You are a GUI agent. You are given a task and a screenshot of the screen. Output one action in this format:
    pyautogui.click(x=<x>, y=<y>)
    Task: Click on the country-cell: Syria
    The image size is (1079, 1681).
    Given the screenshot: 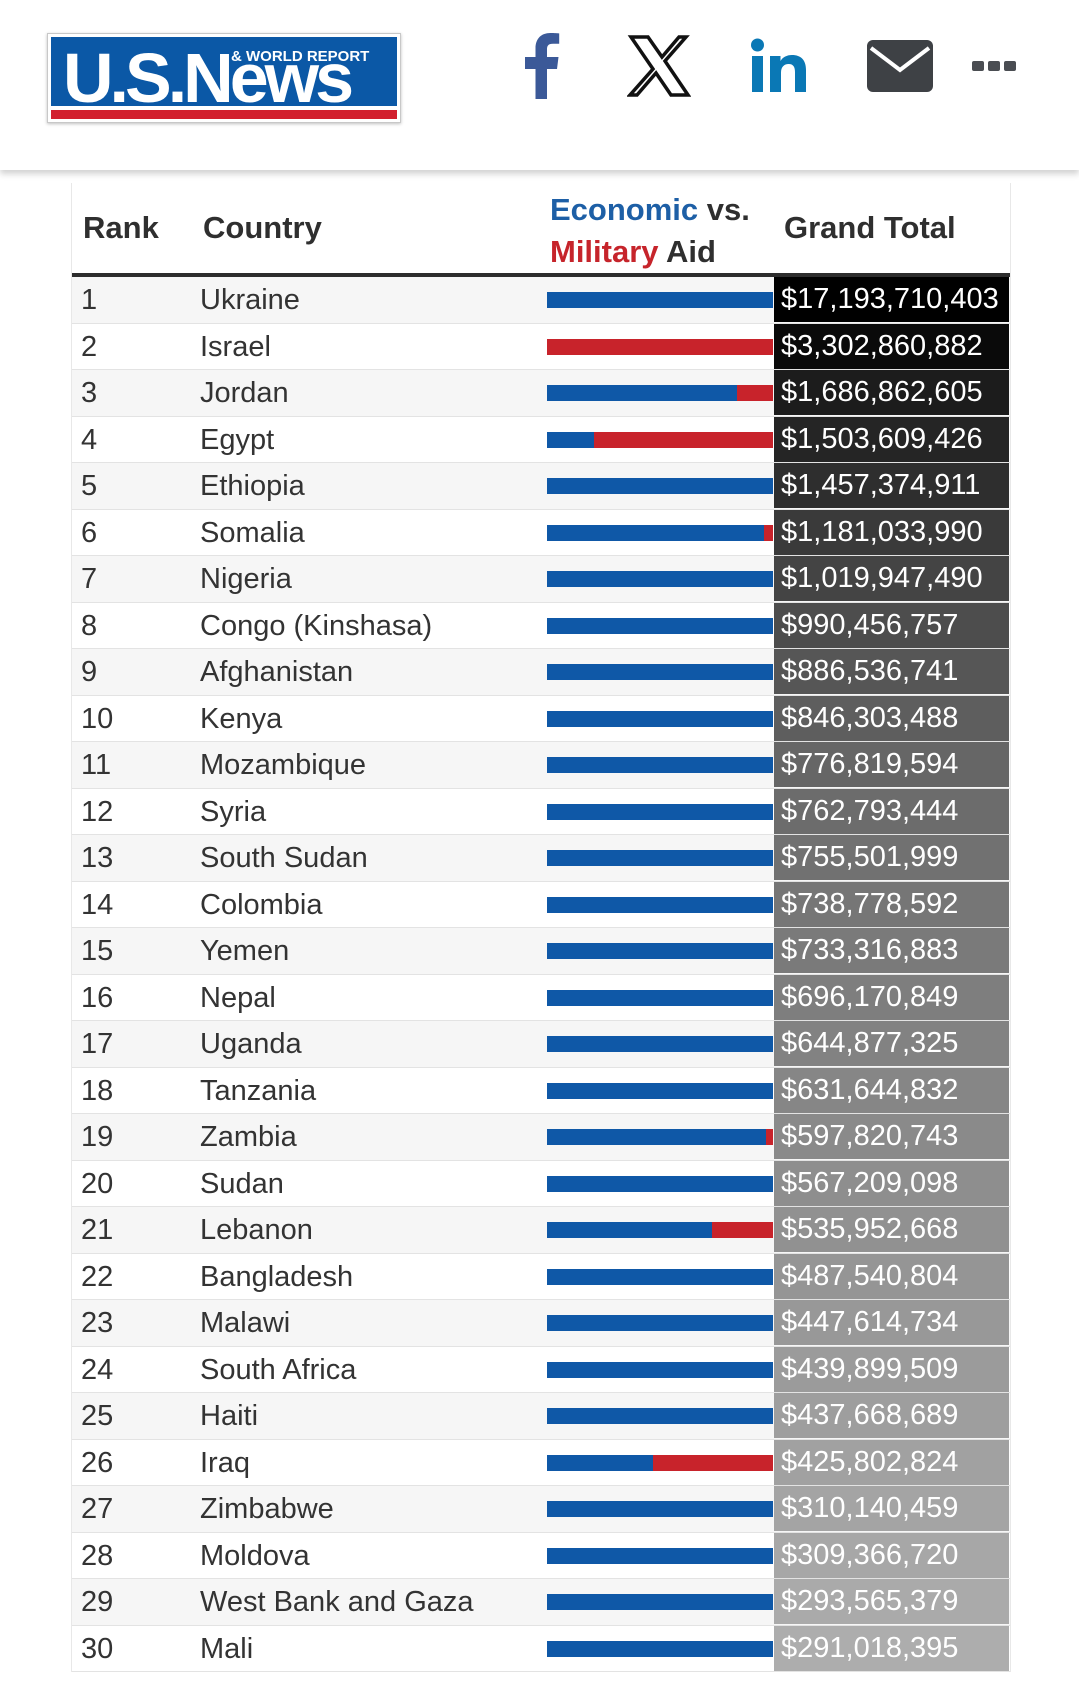 What is the action you would take?
    pyautogui.click(x=233, y=811)
    